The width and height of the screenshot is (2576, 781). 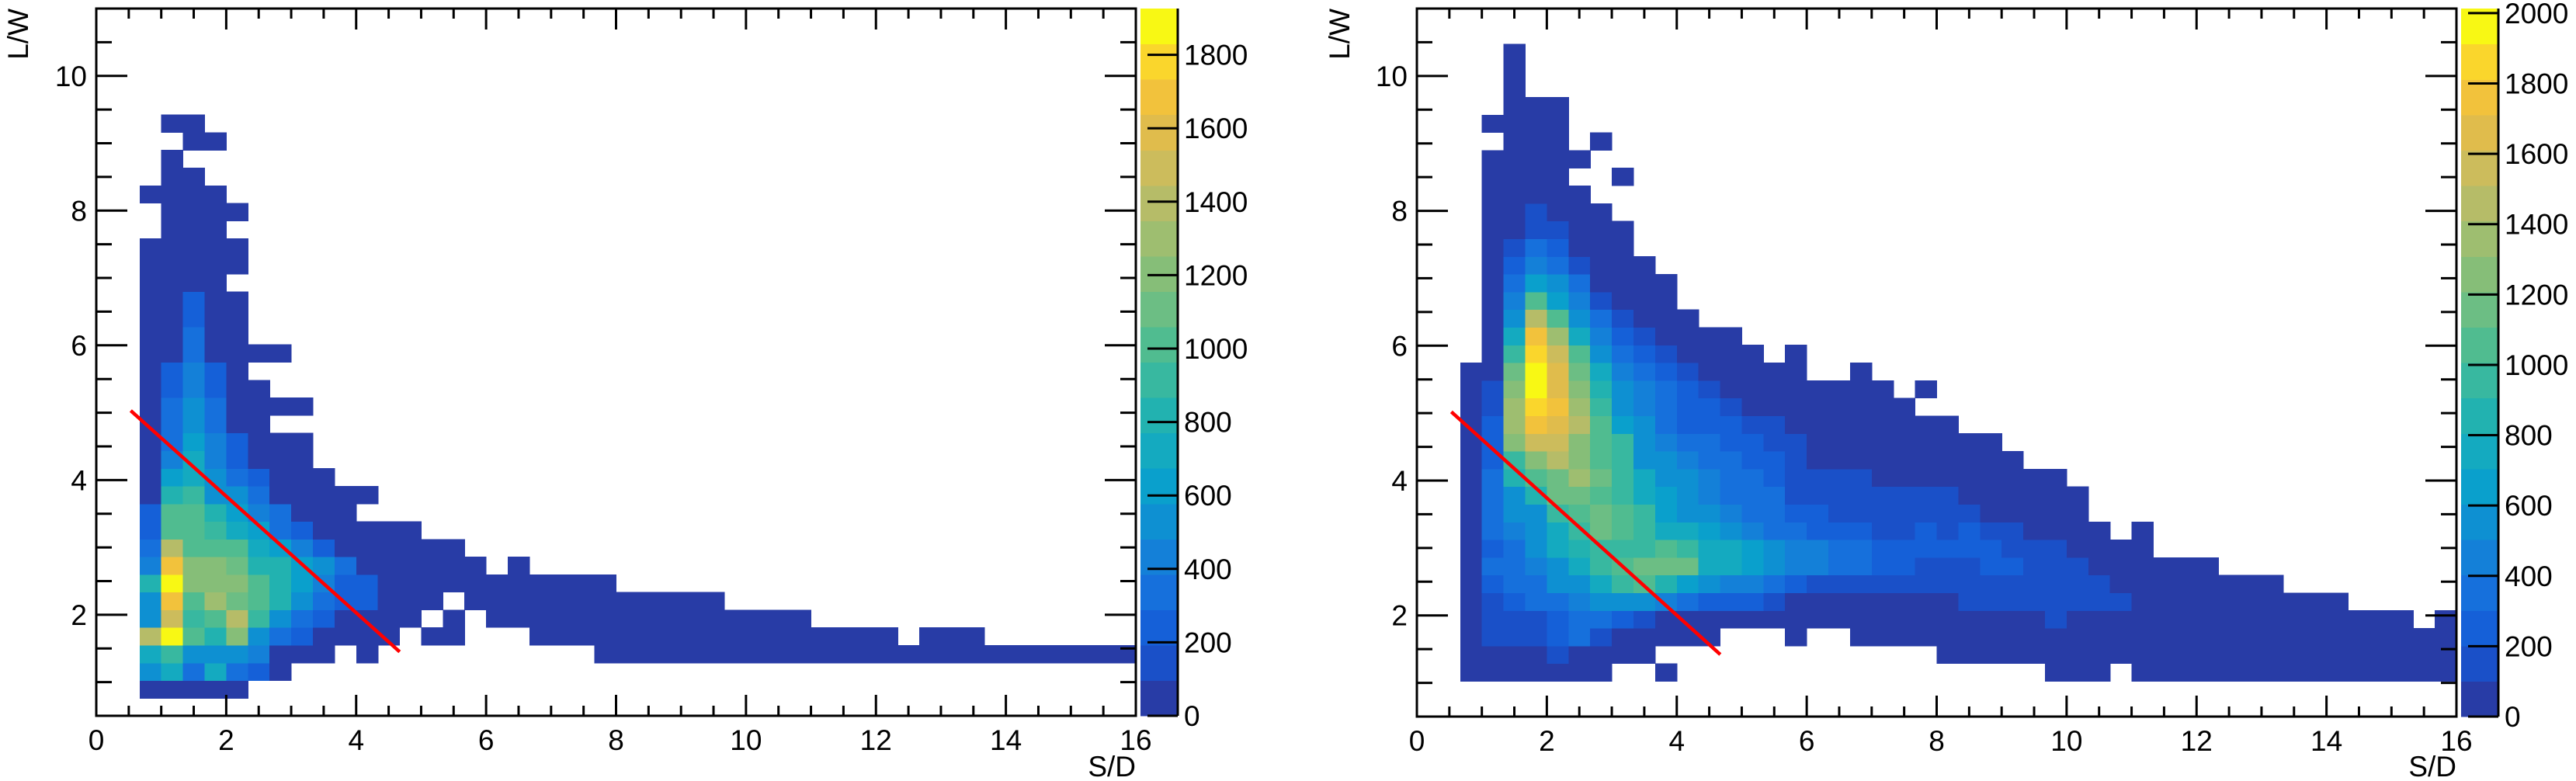 What do you see at coordinates (2529, 646) in the screenshot?
I see `colorbar-tick-label: 200` at bounding box center [2529, 646].